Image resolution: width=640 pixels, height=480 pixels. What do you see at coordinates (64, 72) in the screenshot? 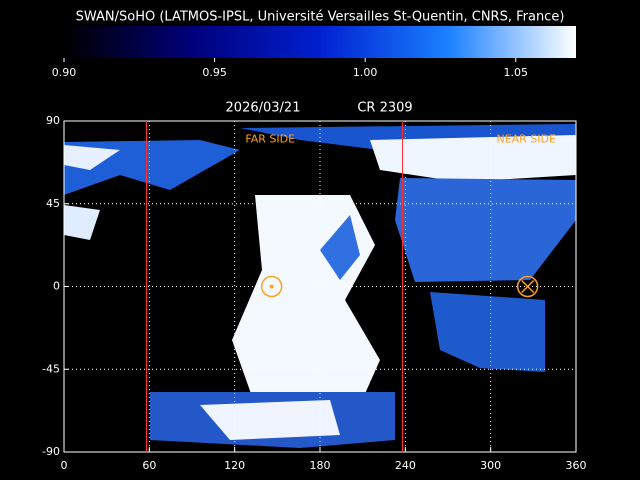
I see `colorbar-tick-label: 0.90` at bounding box center [64, 72].